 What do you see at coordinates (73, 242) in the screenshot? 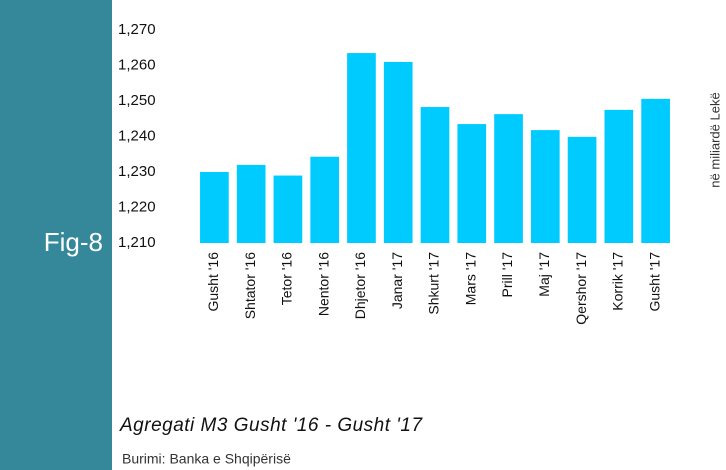
I see `figure-label: Fig-8` at bounding box center [73, 242].